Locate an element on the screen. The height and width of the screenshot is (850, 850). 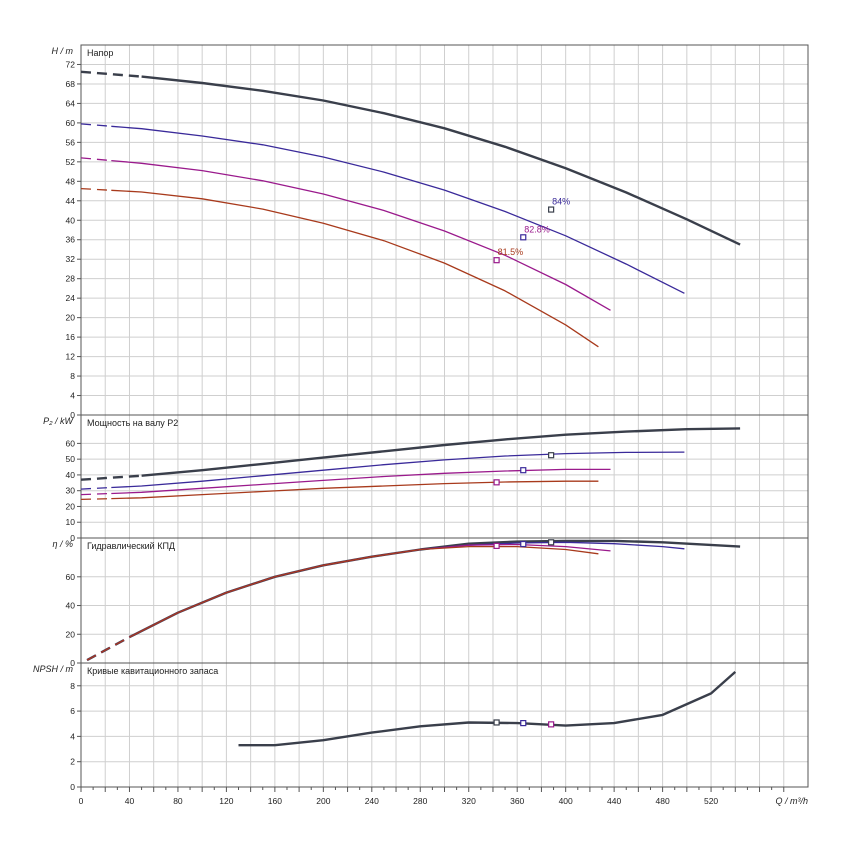
y-tick-label: 56 is located at coordinates (71, 142).